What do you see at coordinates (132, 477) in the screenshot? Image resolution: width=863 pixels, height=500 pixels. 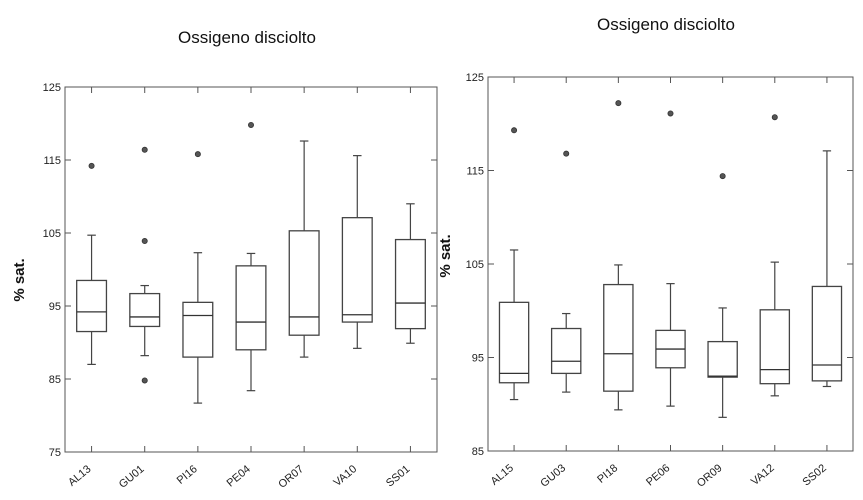 I see `category-label: GU01` at bounding box center [132, 477].